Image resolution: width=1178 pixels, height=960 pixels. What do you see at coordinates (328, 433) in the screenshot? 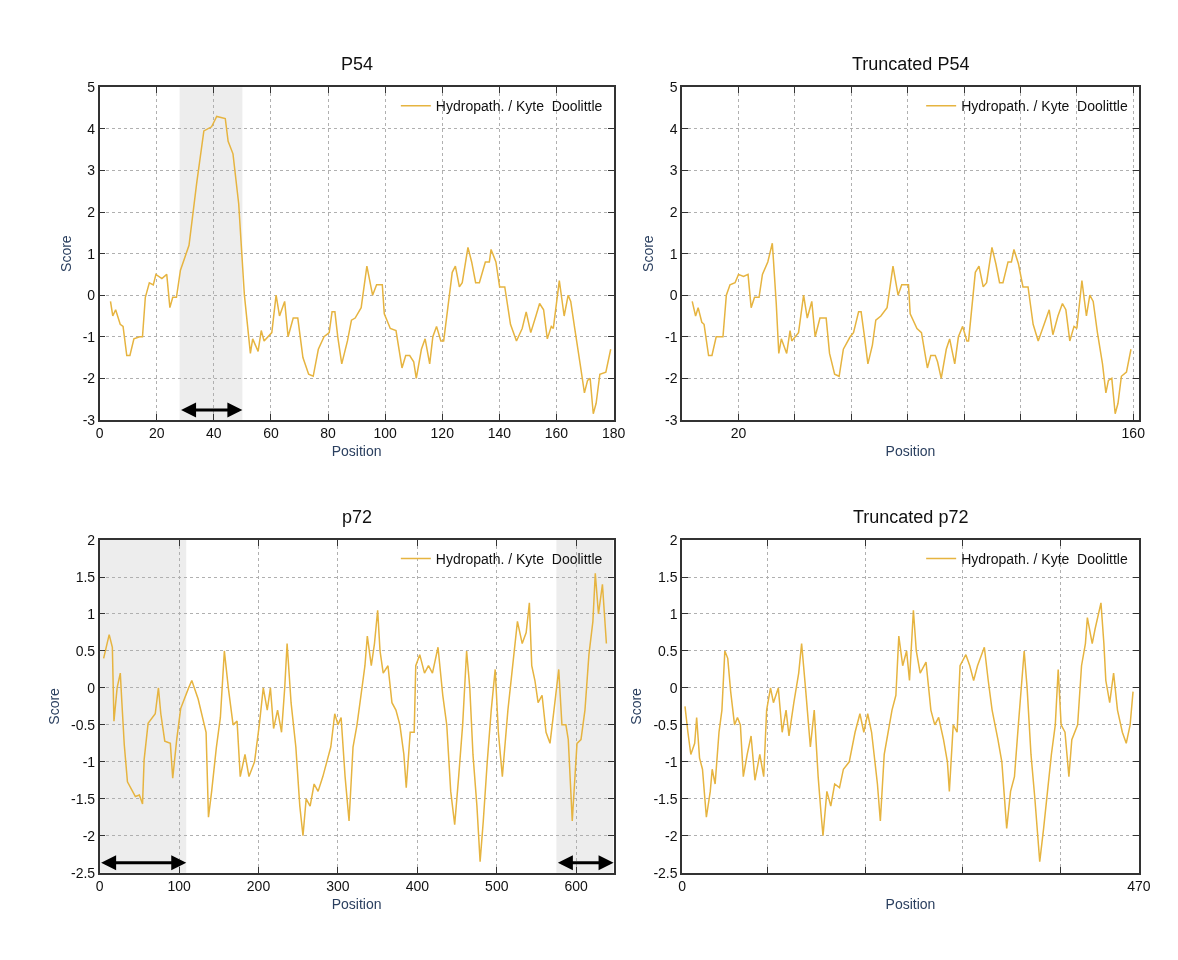
I see `x-tick-label: 80` at bounding box center [328, 433].